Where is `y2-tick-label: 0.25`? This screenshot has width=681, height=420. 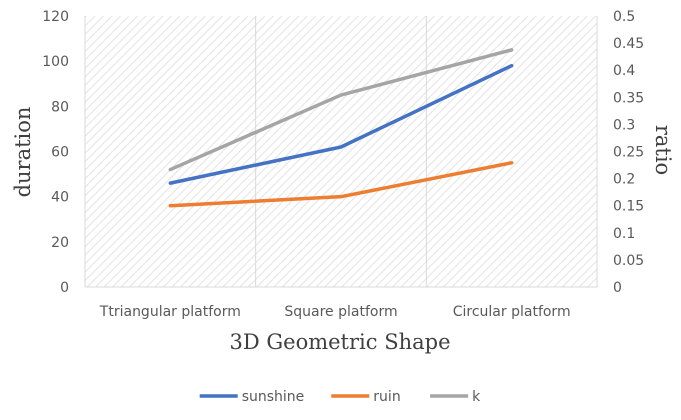 y2-tick-label: 0.25 is located at coordinates (628, 153).